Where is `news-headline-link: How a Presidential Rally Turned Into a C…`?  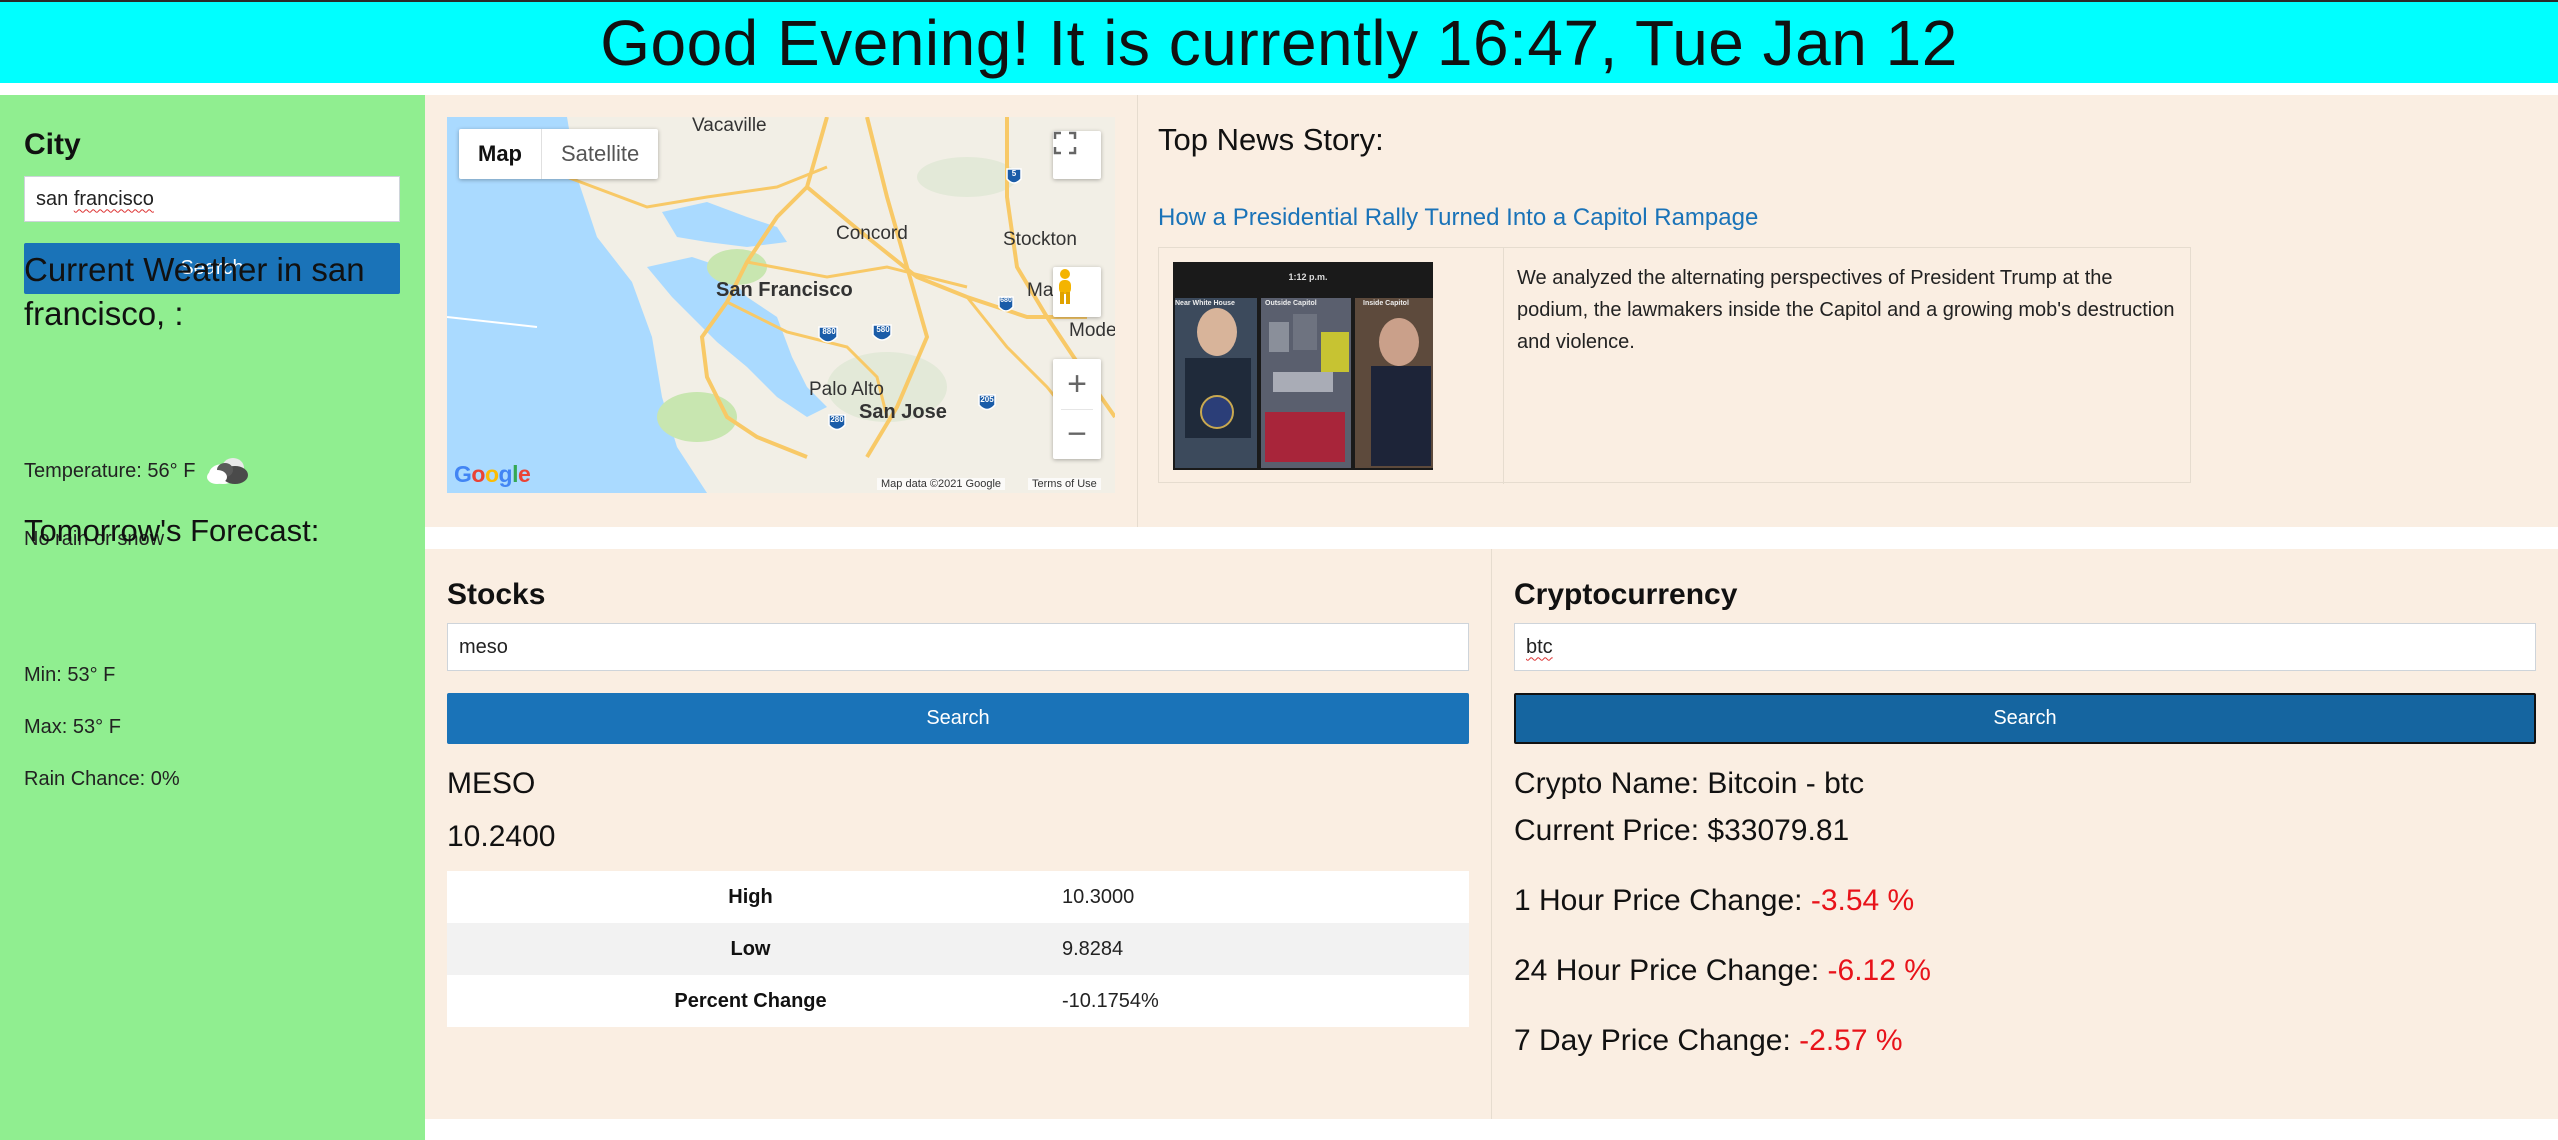 news-headline-link: How a Presidential Rally Turned Into a C… is located at coordinates (1458, 217).